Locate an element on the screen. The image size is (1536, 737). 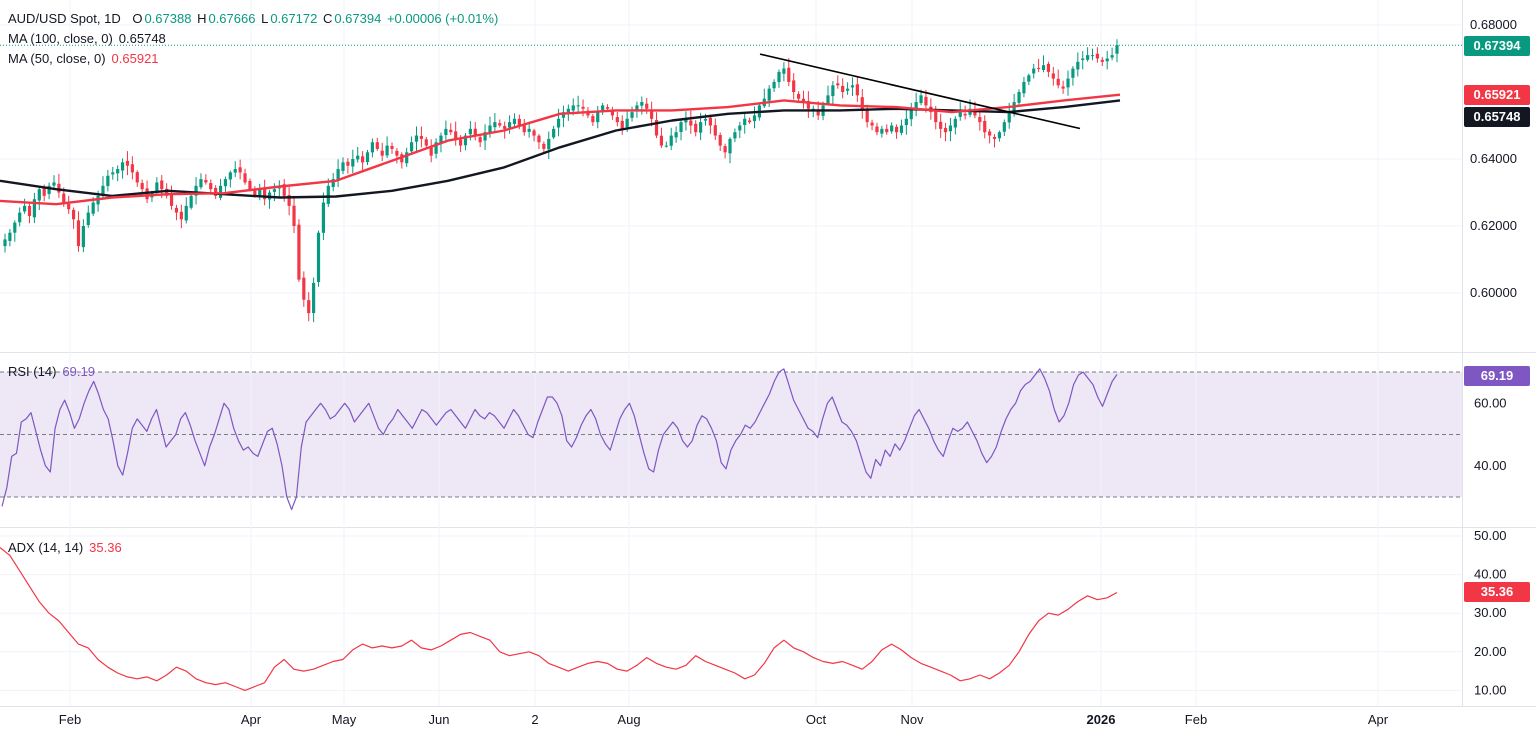
ma100-legend: MA (100, close, 0) 0.65748 is located at coordinates (88, 38).